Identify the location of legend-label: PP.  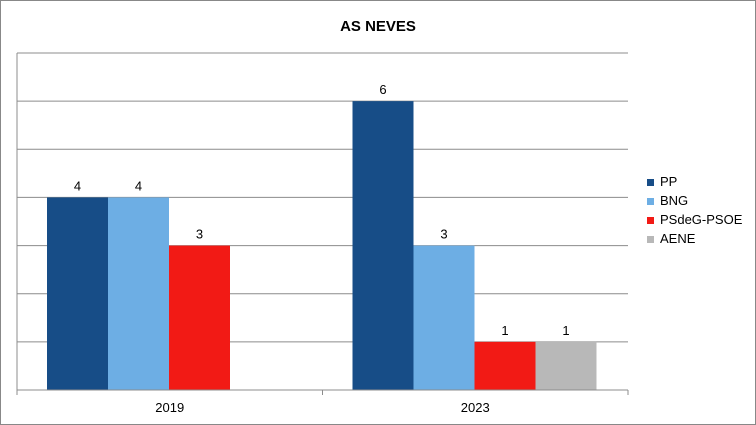
(668, 181).